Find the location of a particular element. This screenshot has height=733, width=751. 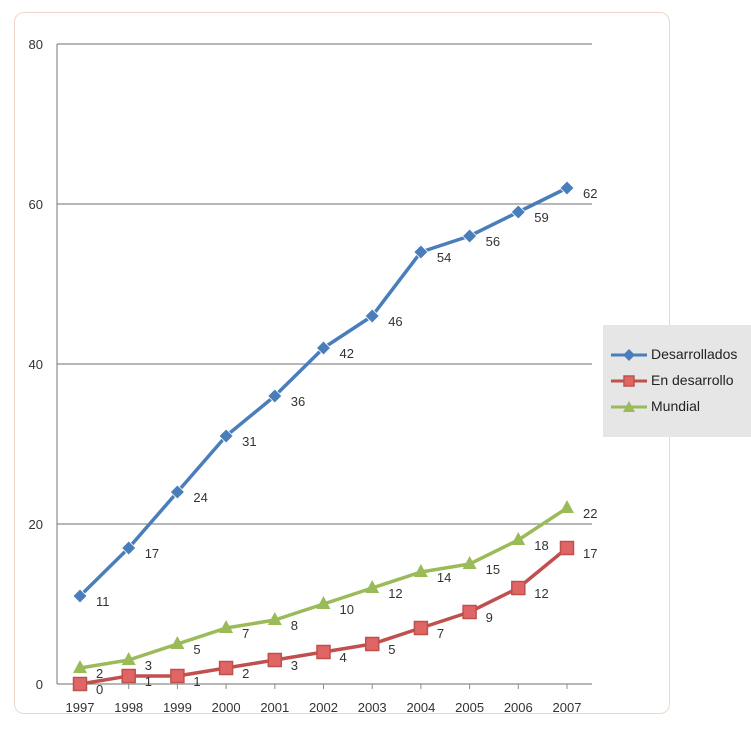

data-label-mundial-2007: 22 is located at coordinates (590, 513).